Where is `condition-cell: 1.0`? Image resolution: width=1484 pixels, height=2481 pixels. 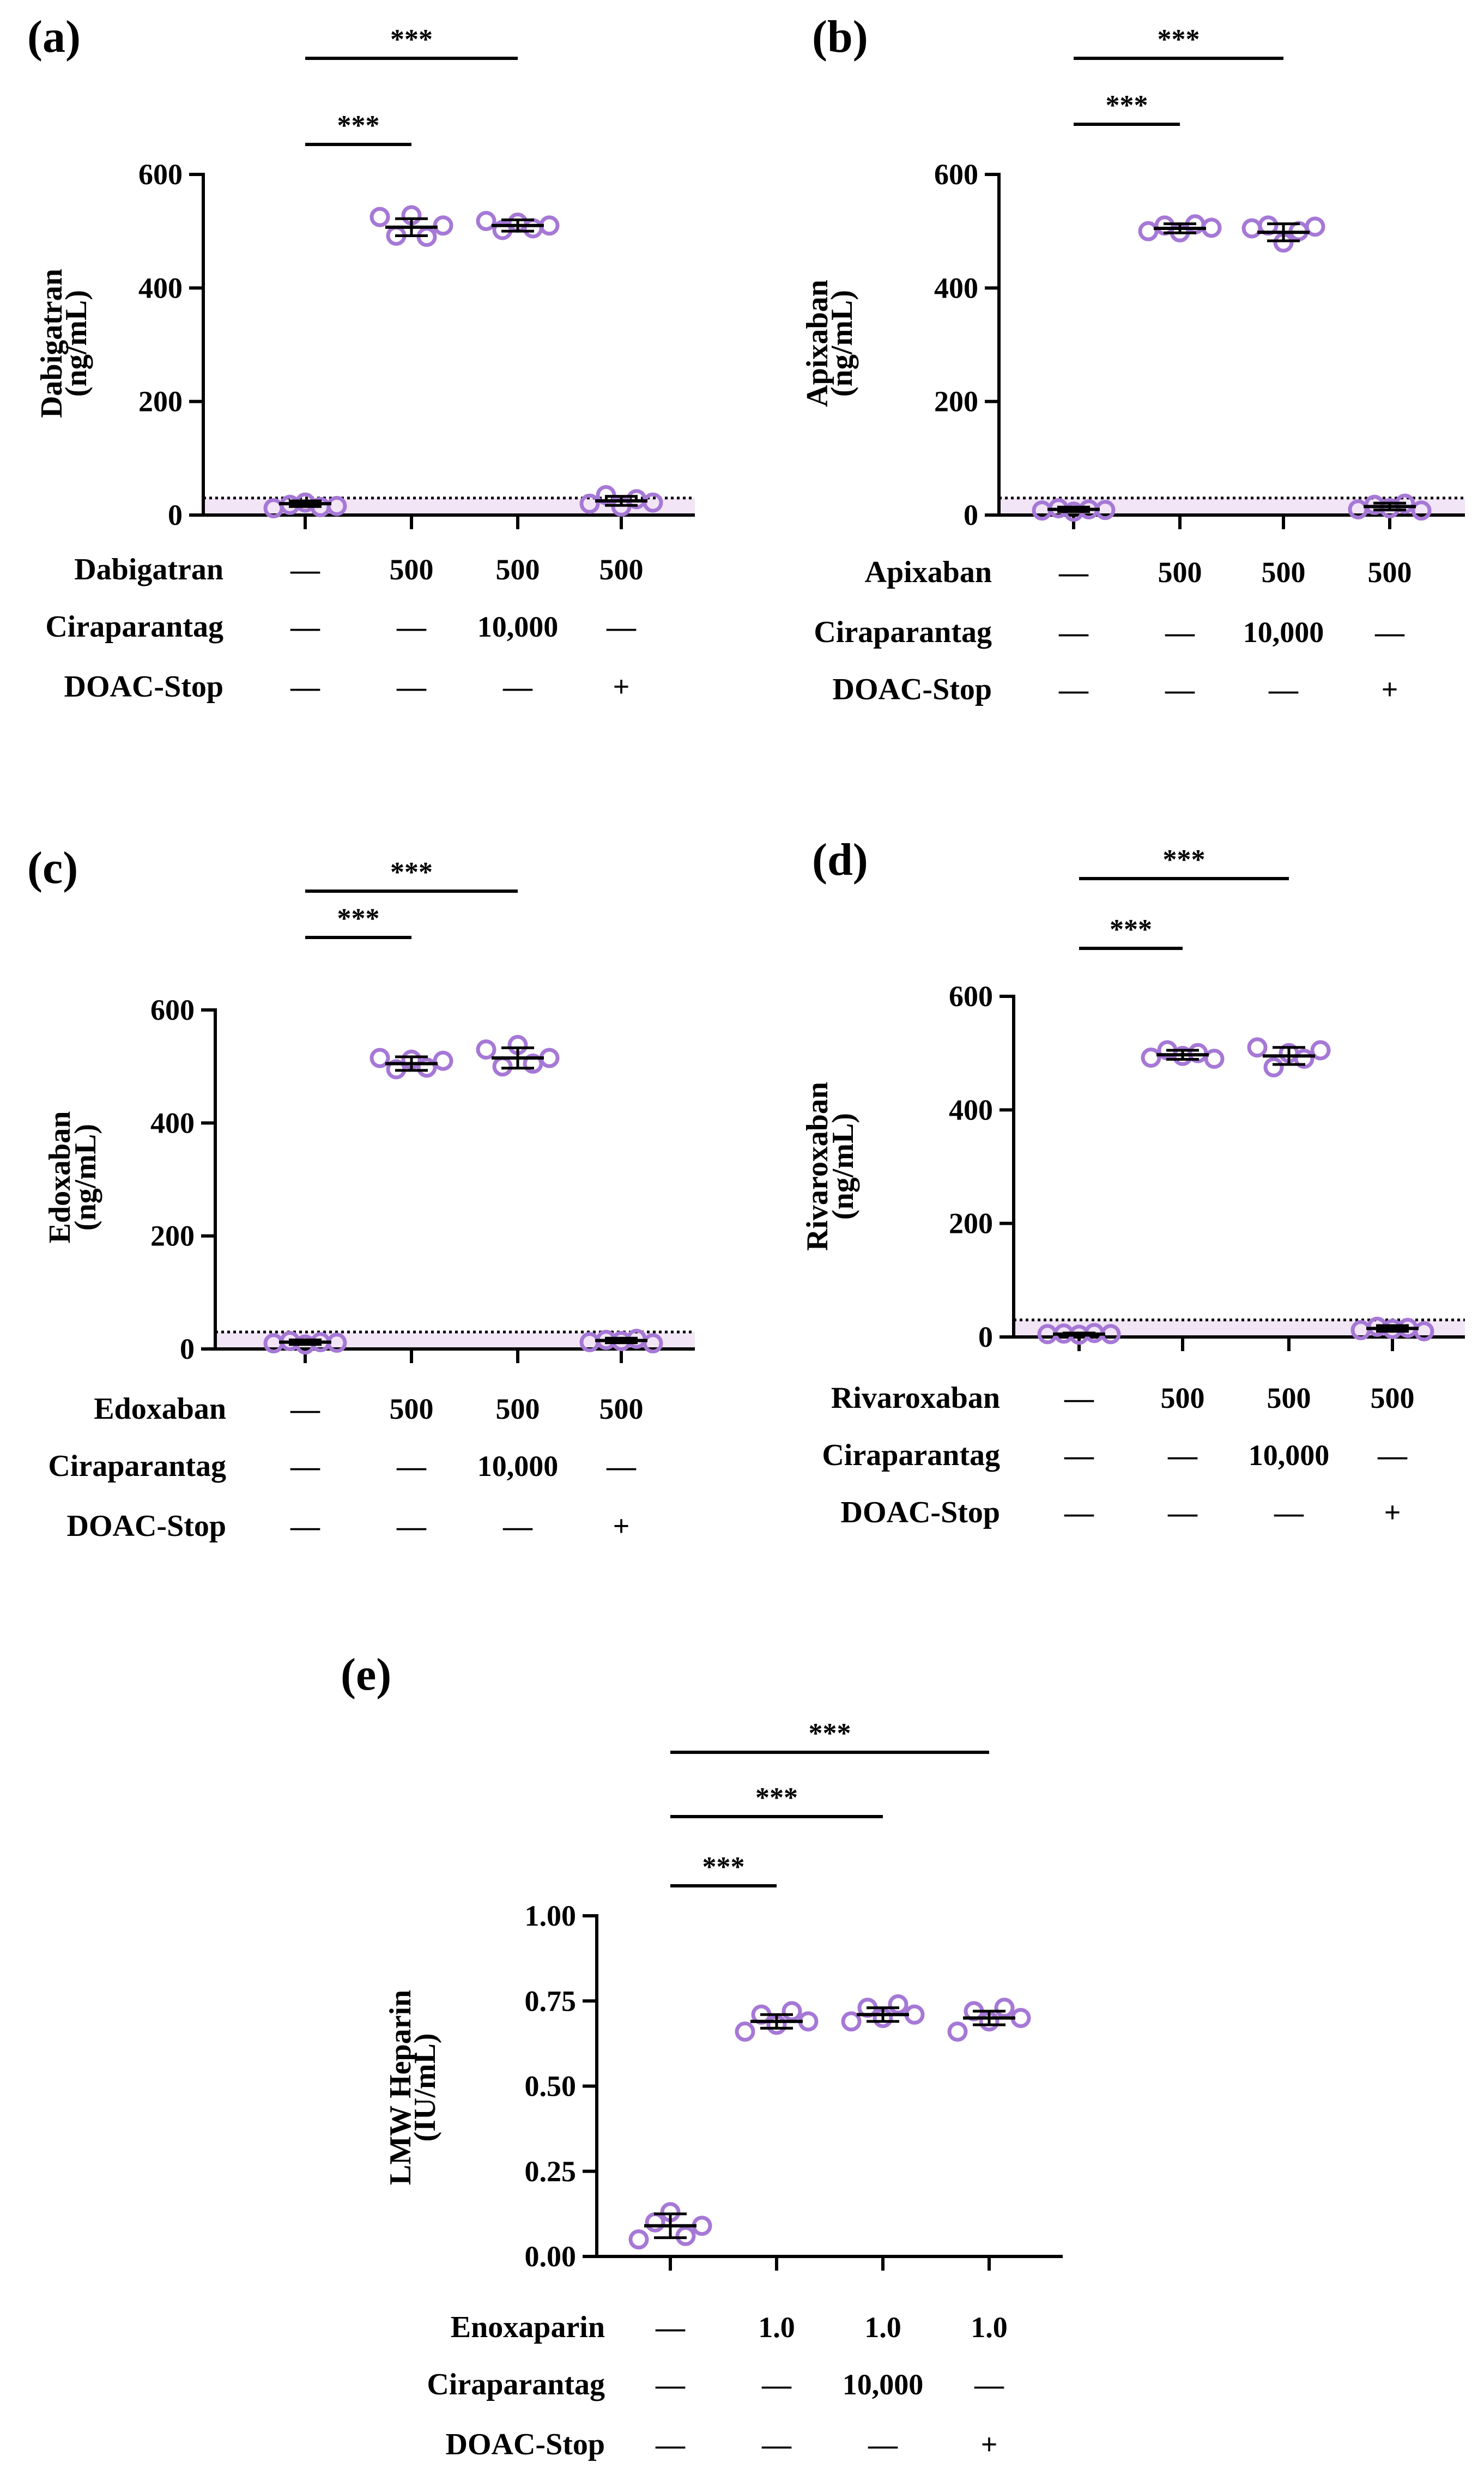 condition-cell: 1.0 is located at coordinates (882, 2327).